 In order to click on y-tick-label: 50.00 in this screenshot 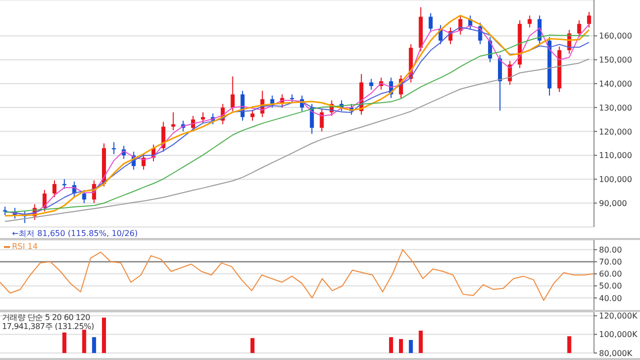, I will do `click(610, 286)`.